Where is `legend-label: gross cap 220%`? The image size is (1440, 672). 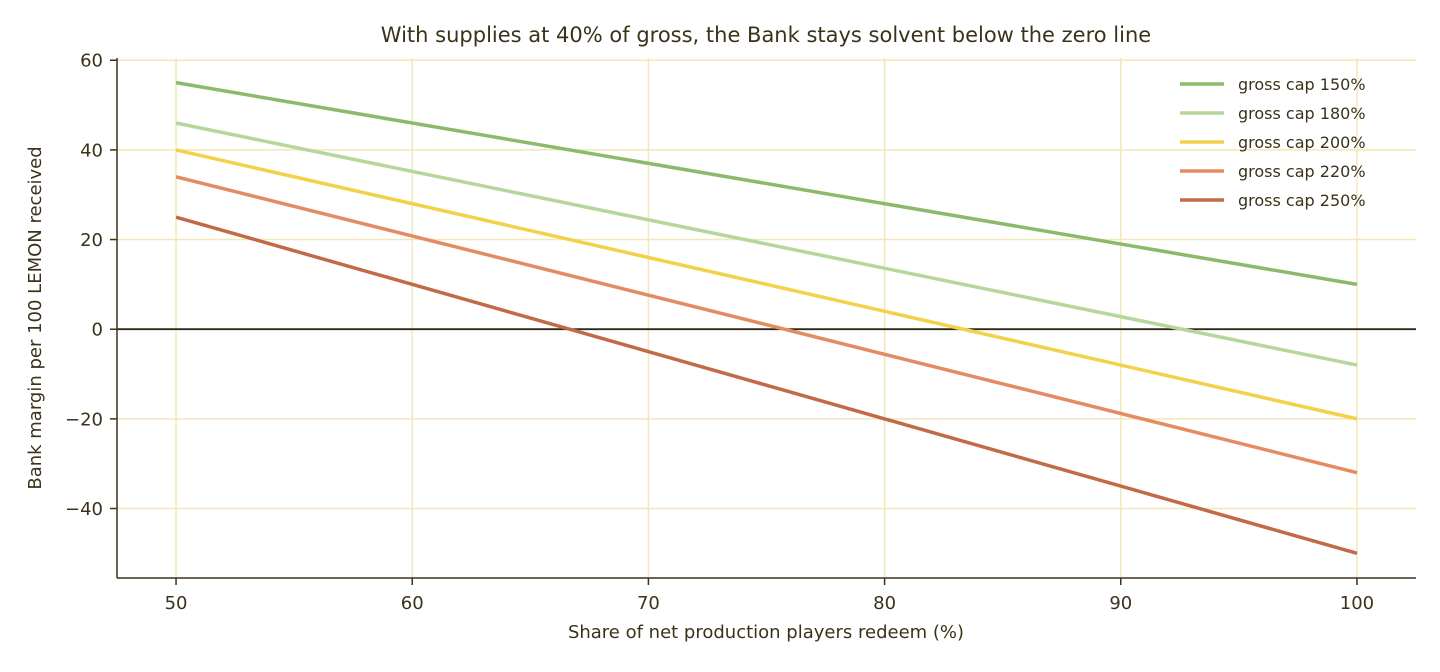 legend-label: gross cap 220% is located at coordinates (1302, 171).